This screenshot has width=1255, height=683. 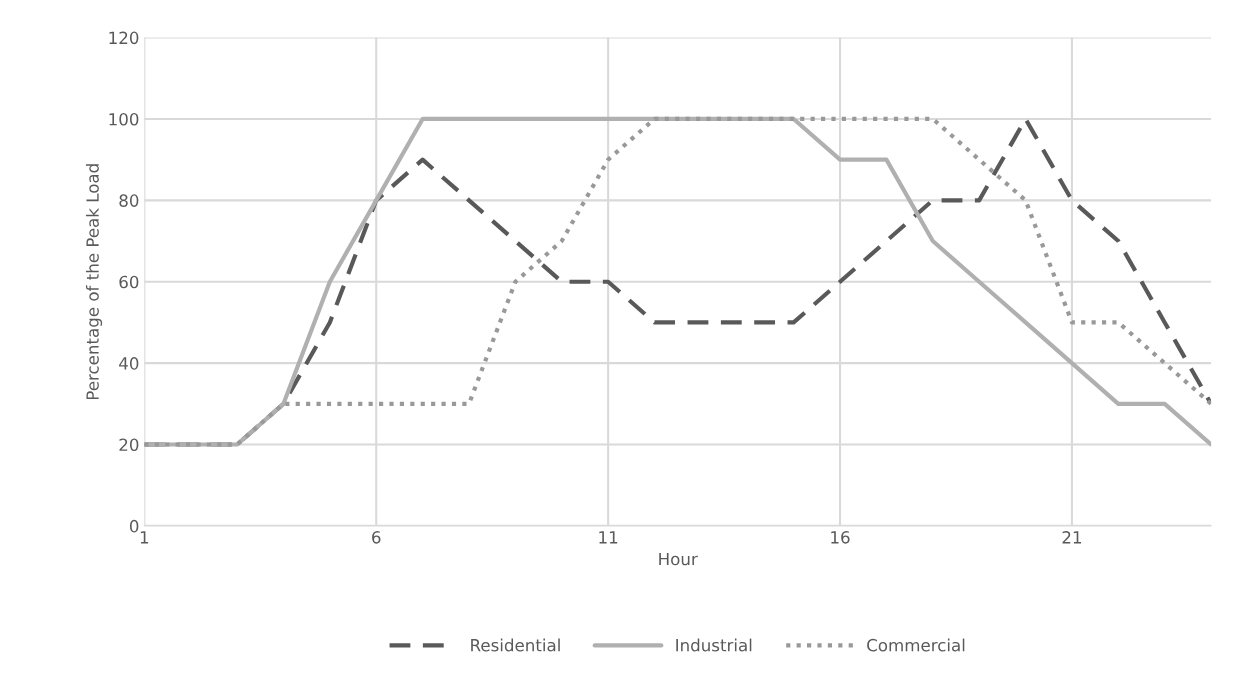 What do you see at coordinates (129, 363) in the screenshot?
I see `y-tick-label: 40` at bounding box center [129, 363].